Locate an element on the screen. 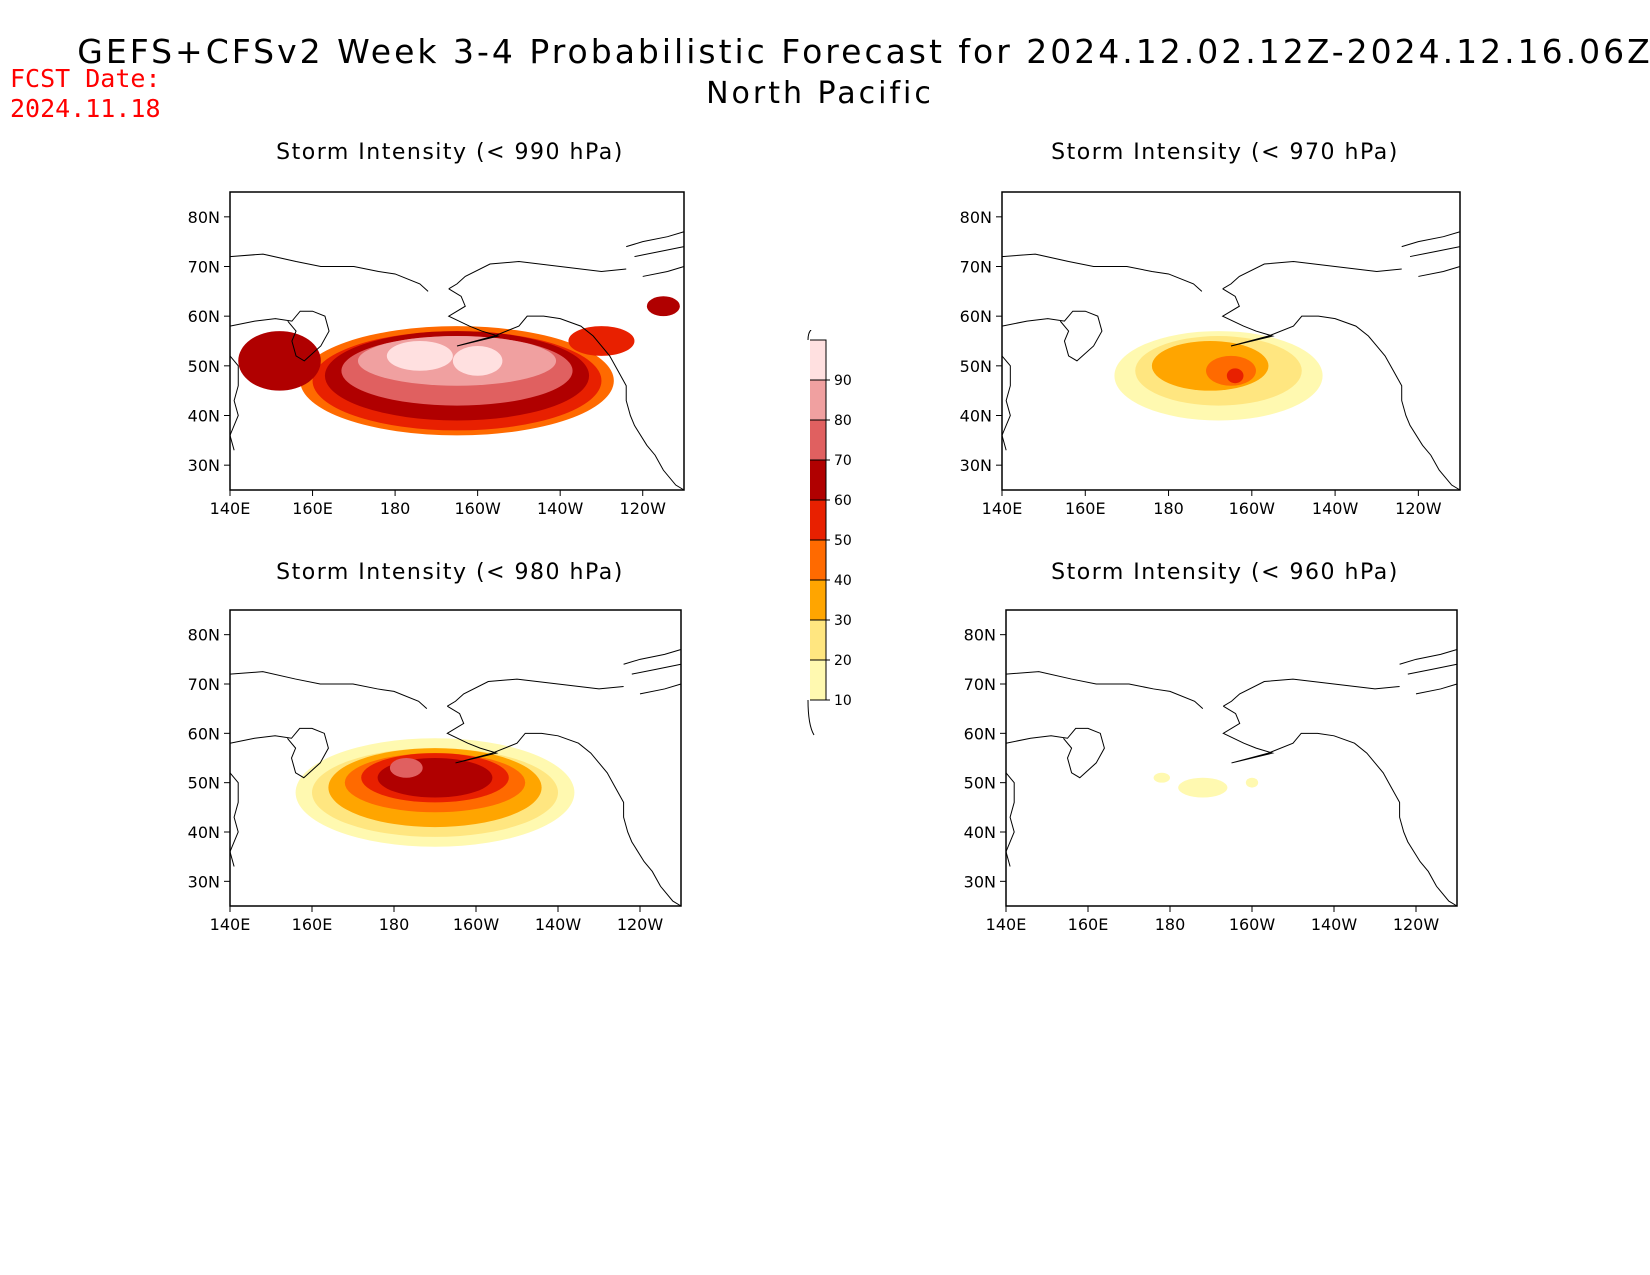 This screenshot has width=1650, height=1275. colorbar-outline is located at coordinates (818, 520).